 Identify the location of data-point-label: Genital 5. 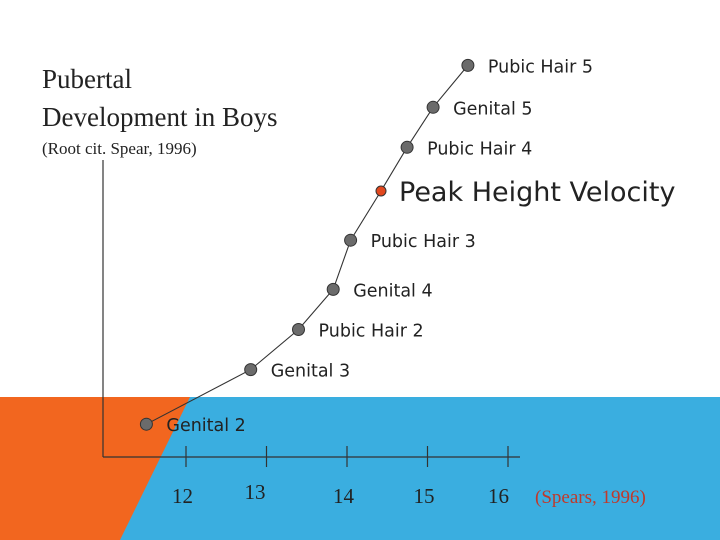
(492, 109).